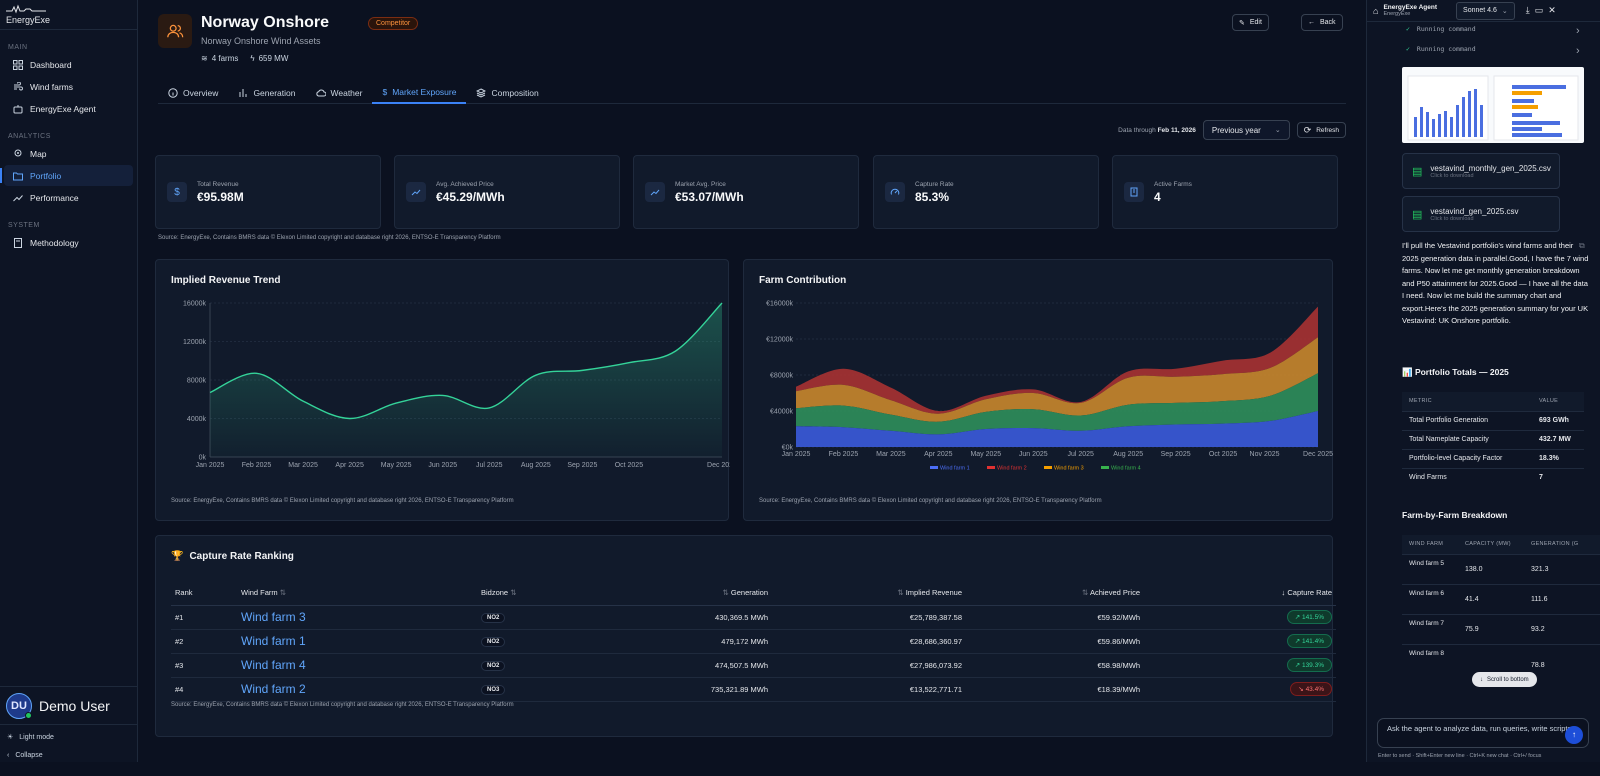 The image size is (1600, 776). What do you see at coordinates (66, 175) in the screenshot?
I see `sidebar-item-portfolio: Portfolio` at bounding box center [66, 175].